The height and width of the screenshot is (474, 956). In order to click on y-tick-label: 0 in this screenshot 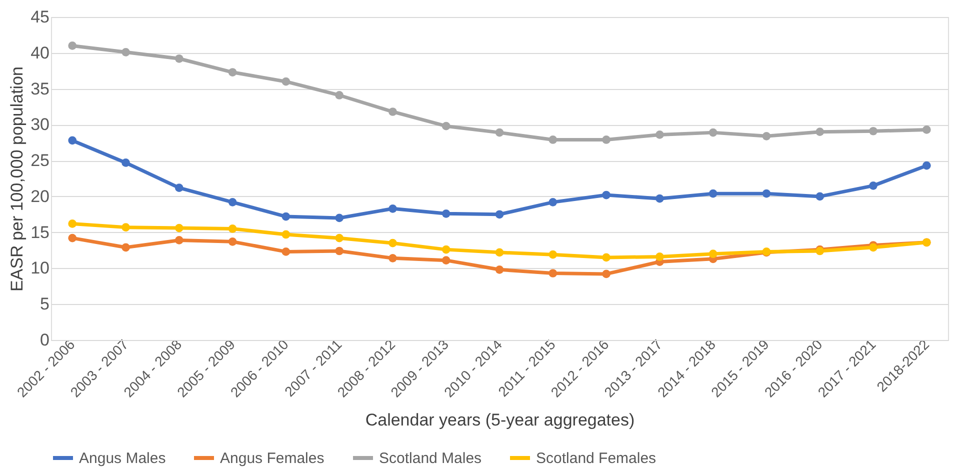, I will do `click(45, 340)`.